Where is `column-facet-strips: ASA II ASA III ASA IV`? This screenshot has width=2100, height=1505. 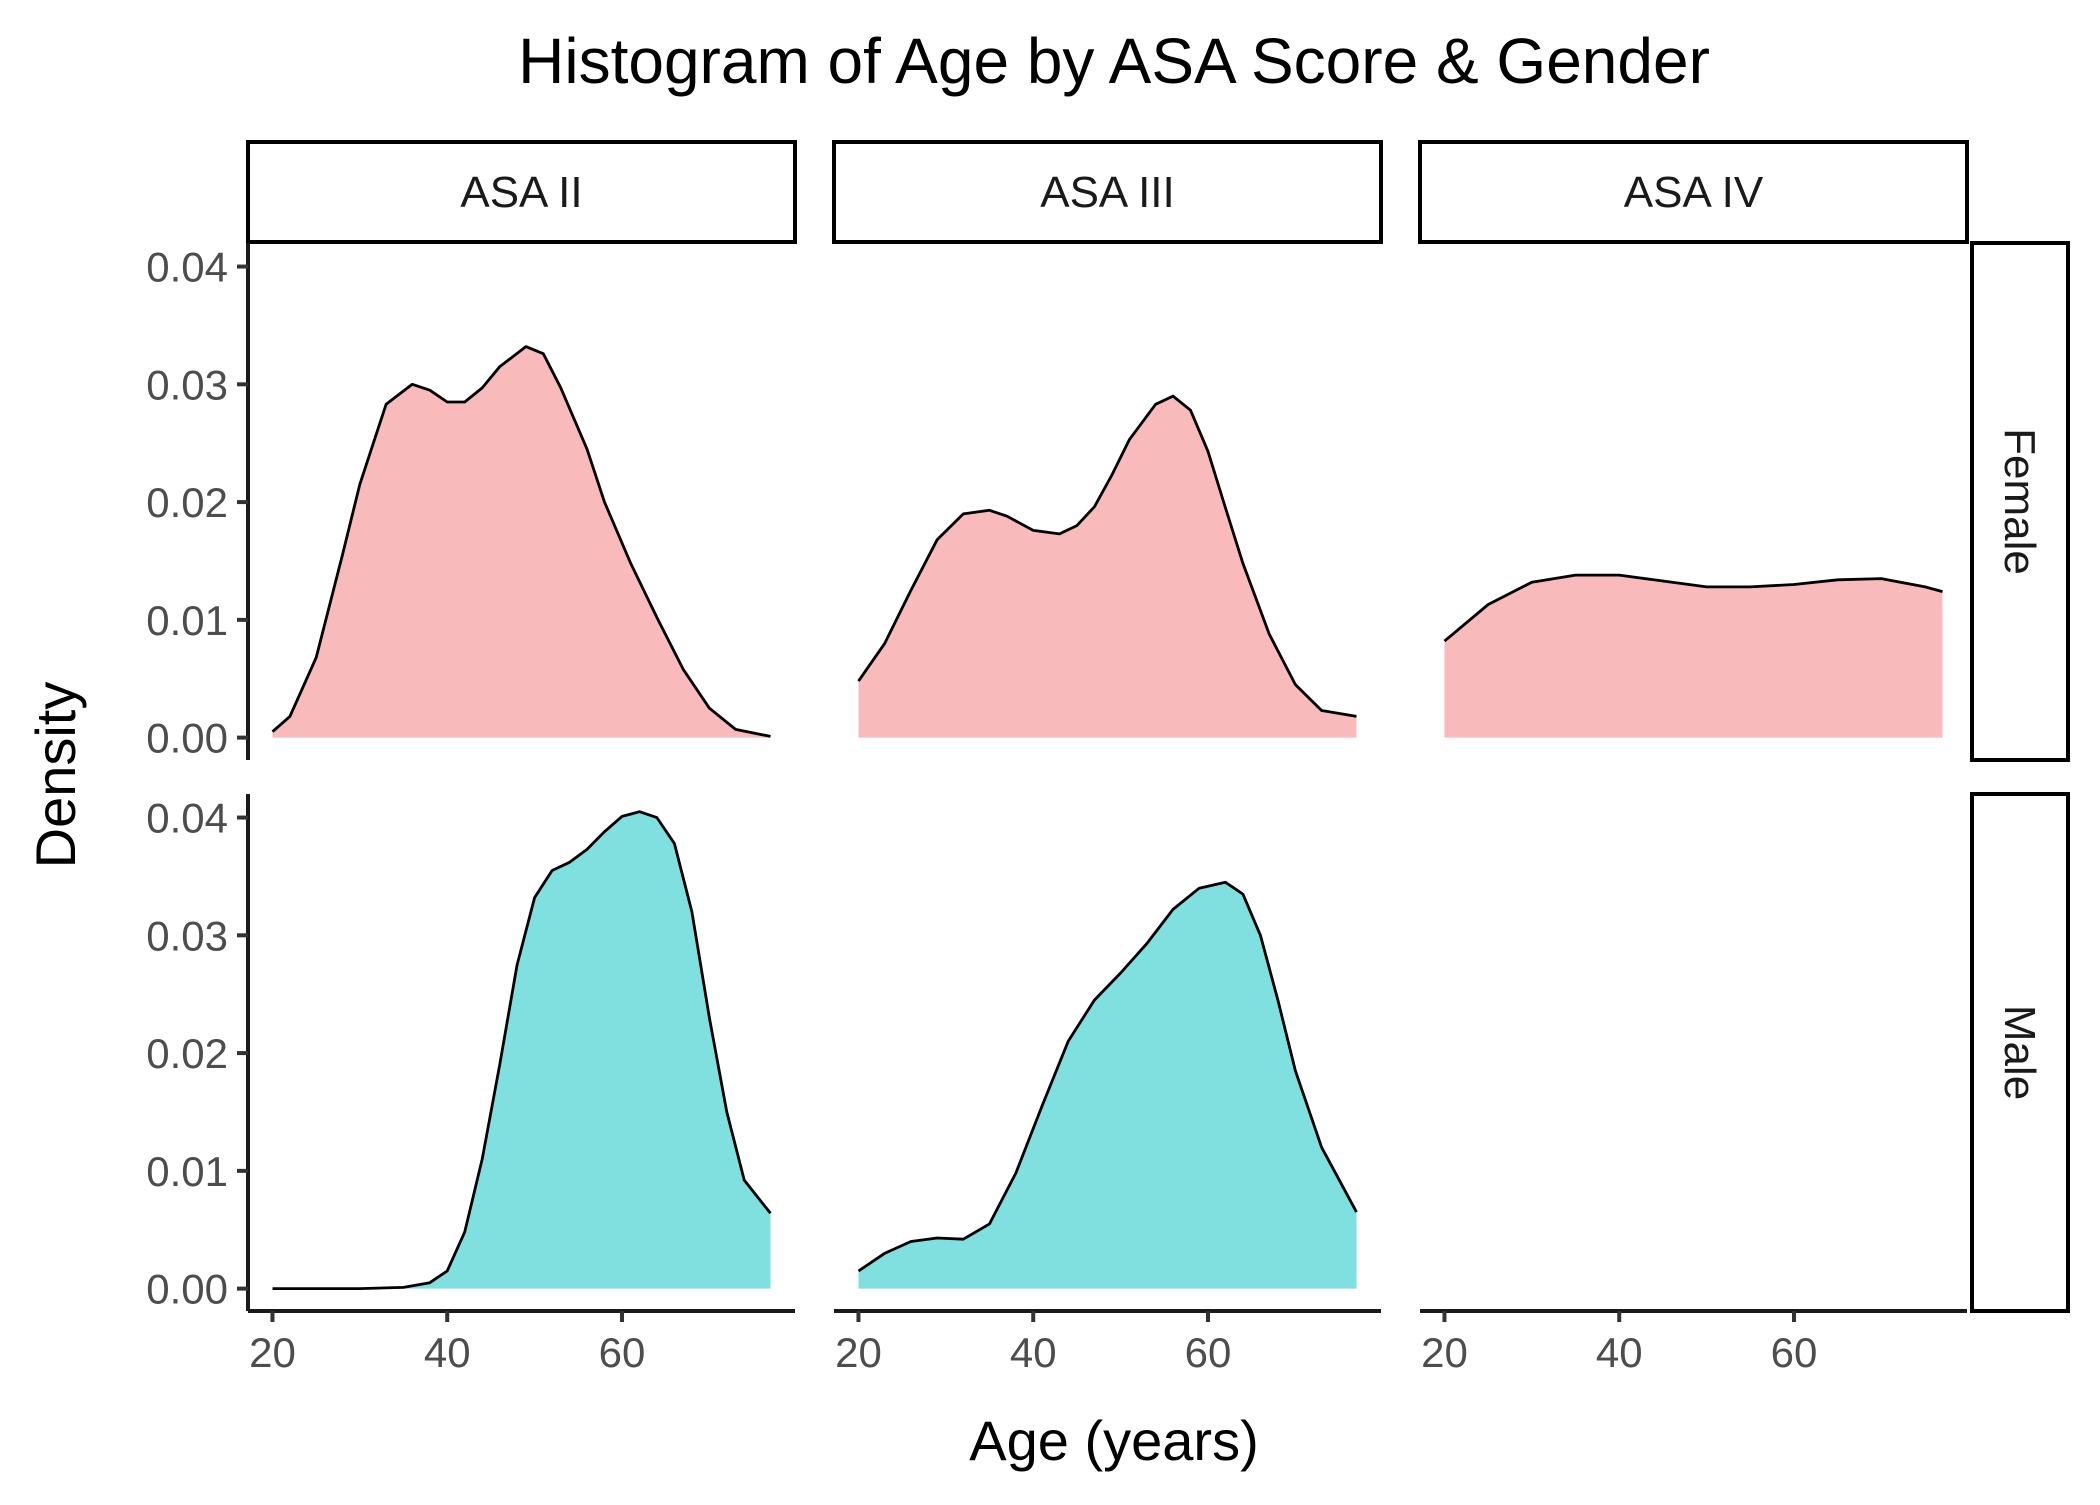
column-facet-strips: ASA II ASA III ASA IV is located at coordinates (1107, 192).